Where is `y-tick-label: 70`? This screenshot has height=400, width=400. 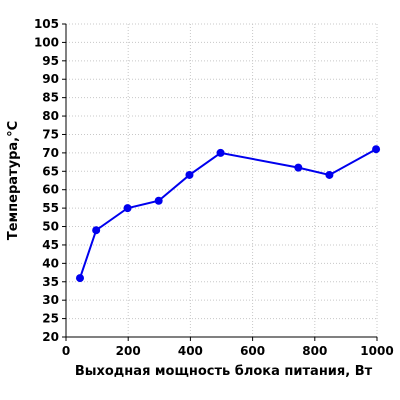
y-tick-label: 70 is located at coordinates (50, 153).